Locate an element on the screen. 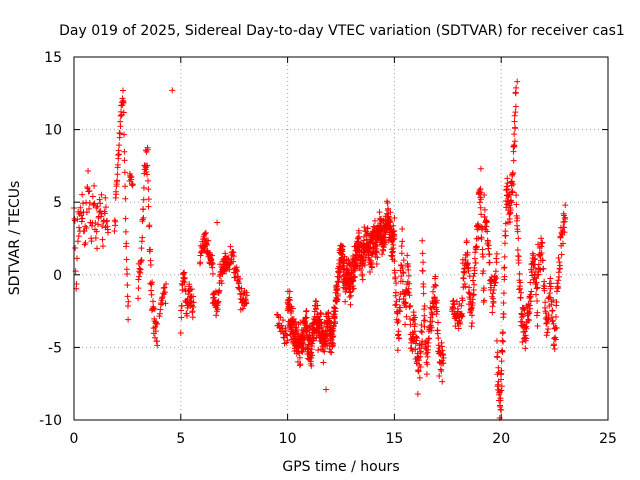 The height and width of the screenshot is (480, 640). y-axis-title: SDTVAR / TECUs is located at coordinates (15, 238).